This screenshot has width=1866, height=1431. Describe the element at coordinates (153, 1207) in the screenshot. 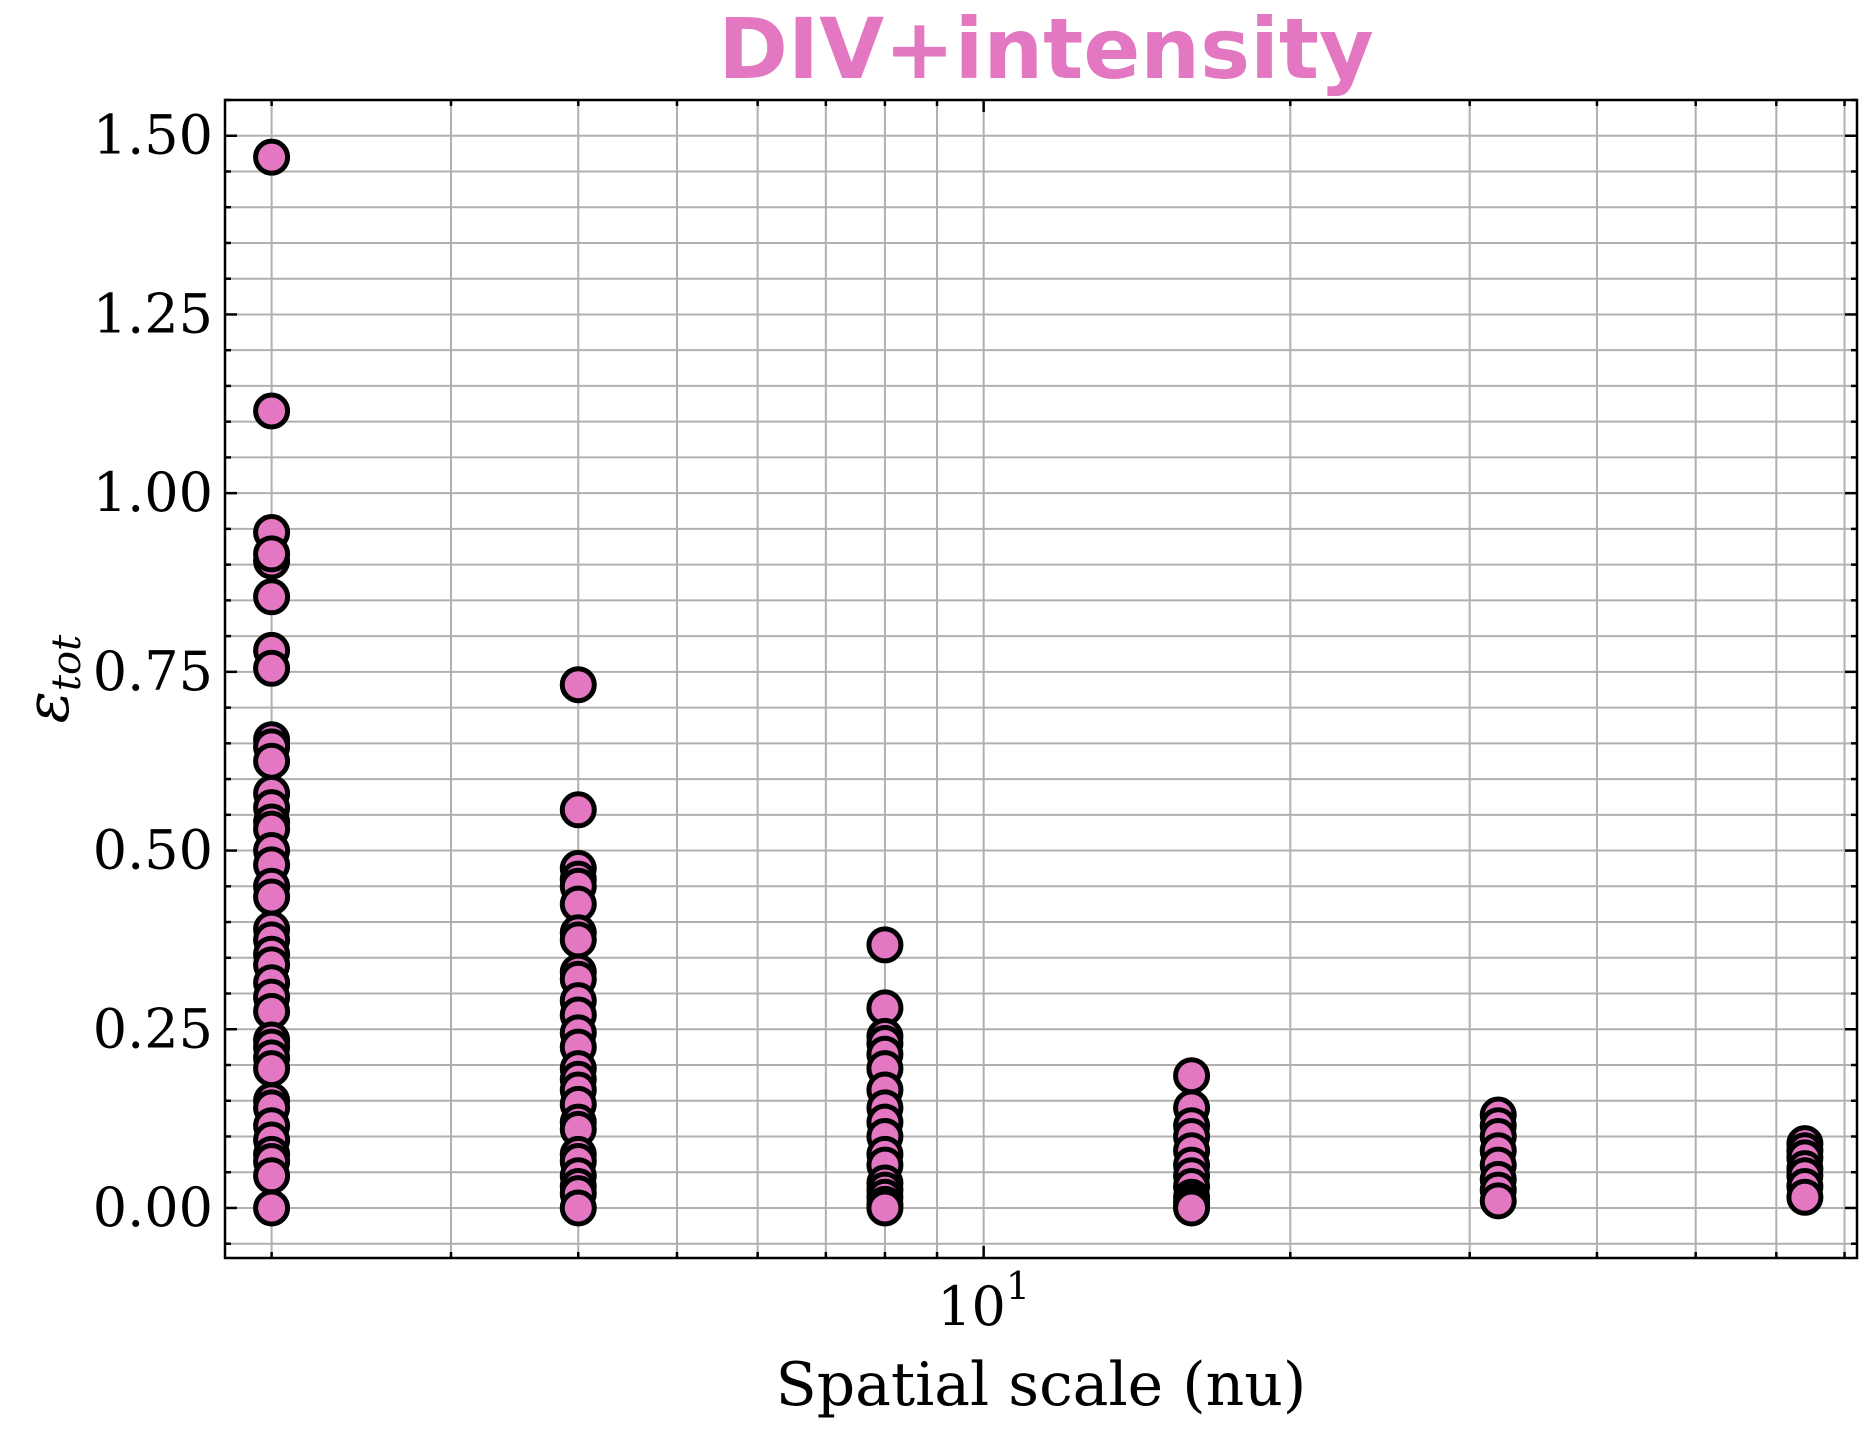

I see `y-tick-label: 0.00` at that location.